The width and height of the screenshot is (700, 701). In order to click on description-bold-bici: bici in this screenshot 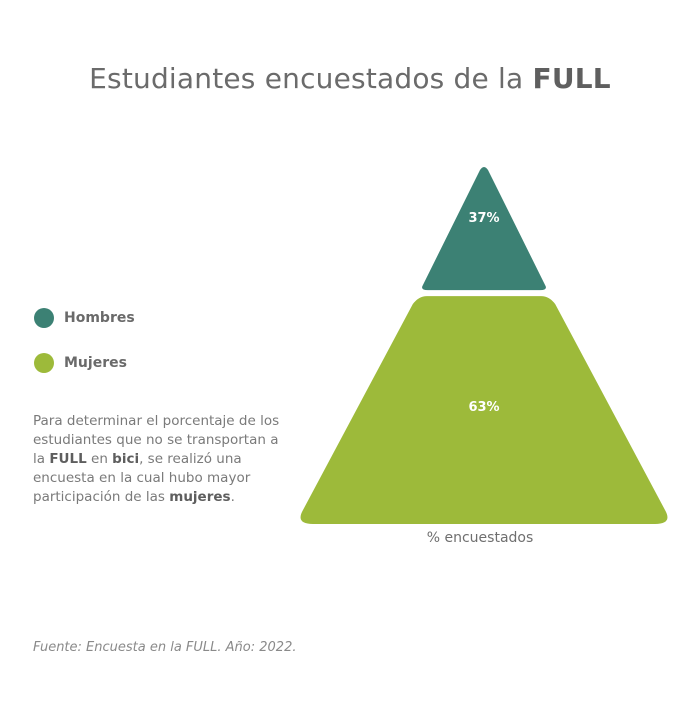, I will do `click(126, 459)`.